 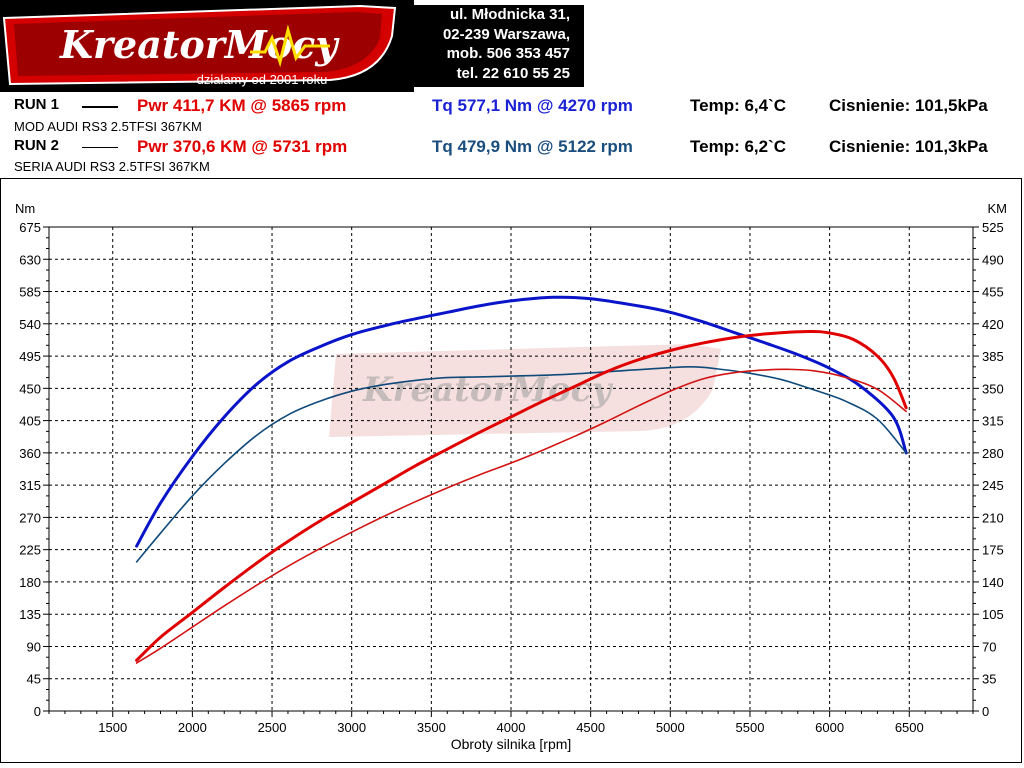 What do you see at coordinates (30, 485) in the screenshot?
I see `y-left-tick-label: 315` at bounding box center [30, 485].